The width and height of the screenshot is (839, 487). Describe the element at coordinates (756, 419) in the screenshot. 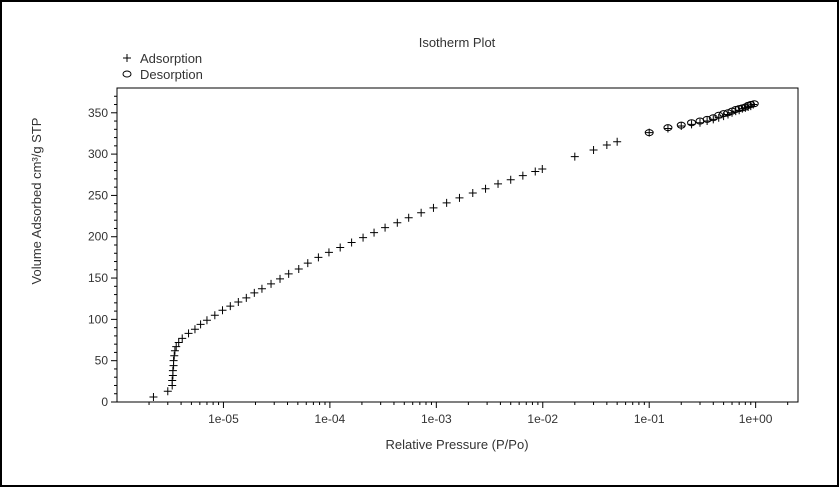

I see `x-tick-label: 1e+00` at that location.